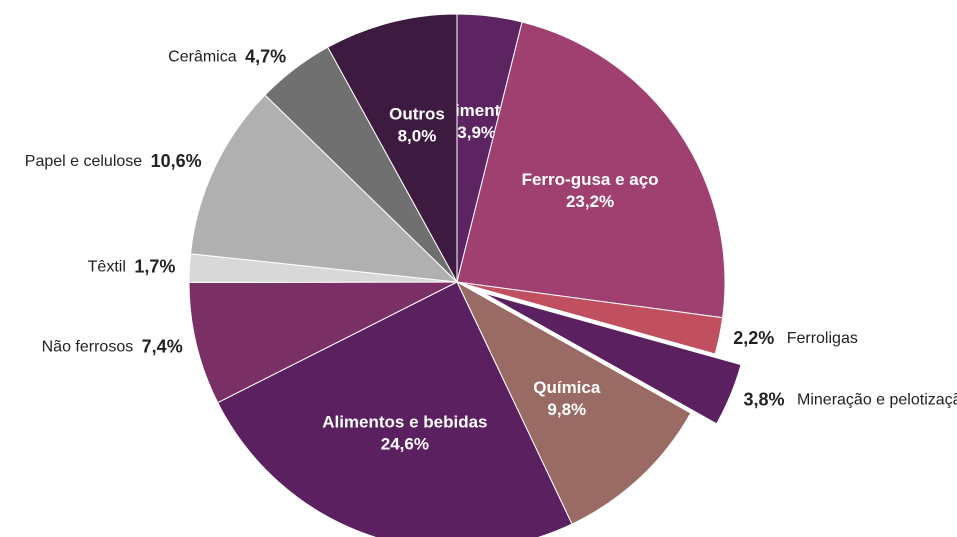 The width and height of the screenshot is (957, 537). Describe the element at coordinates (404, 422) in the screenshot. I see `slice-label: Alimentos e bebidas` at that location.